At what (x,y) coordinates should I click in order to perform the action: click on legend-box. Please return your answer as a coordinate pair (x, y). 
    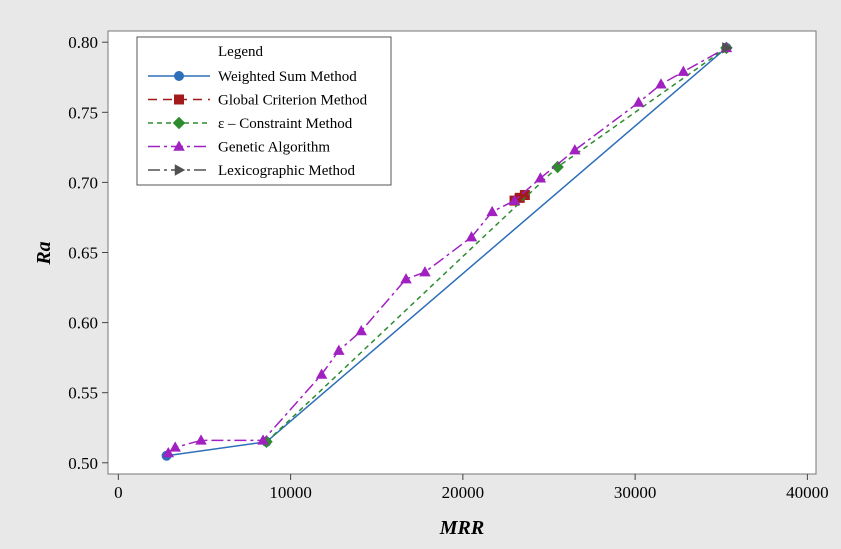
    Looking at the image, I should click on (264, 111).